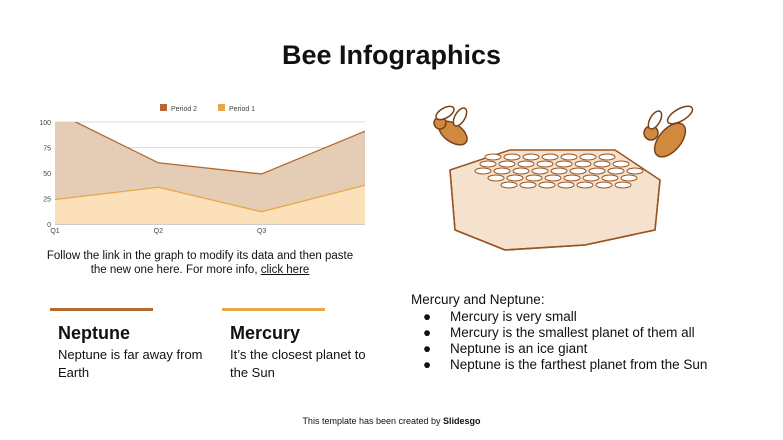 The image size is (783, 440). I want to click on y-tick-label: 25, so click(47, 200).